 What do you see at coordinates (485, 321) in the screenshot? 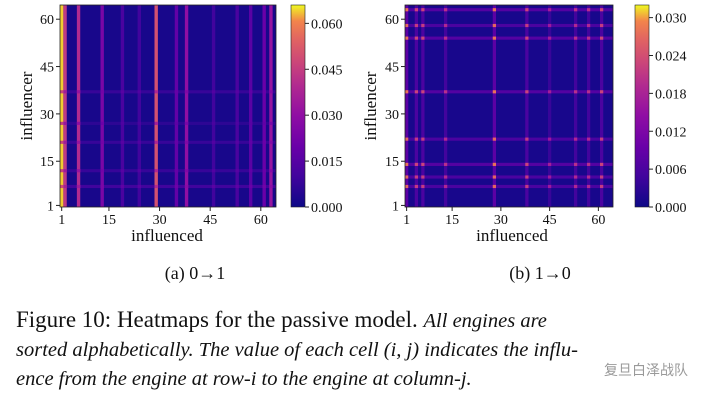
I see `caption-text-line1: All engines are` at bounding box center [485, 321].